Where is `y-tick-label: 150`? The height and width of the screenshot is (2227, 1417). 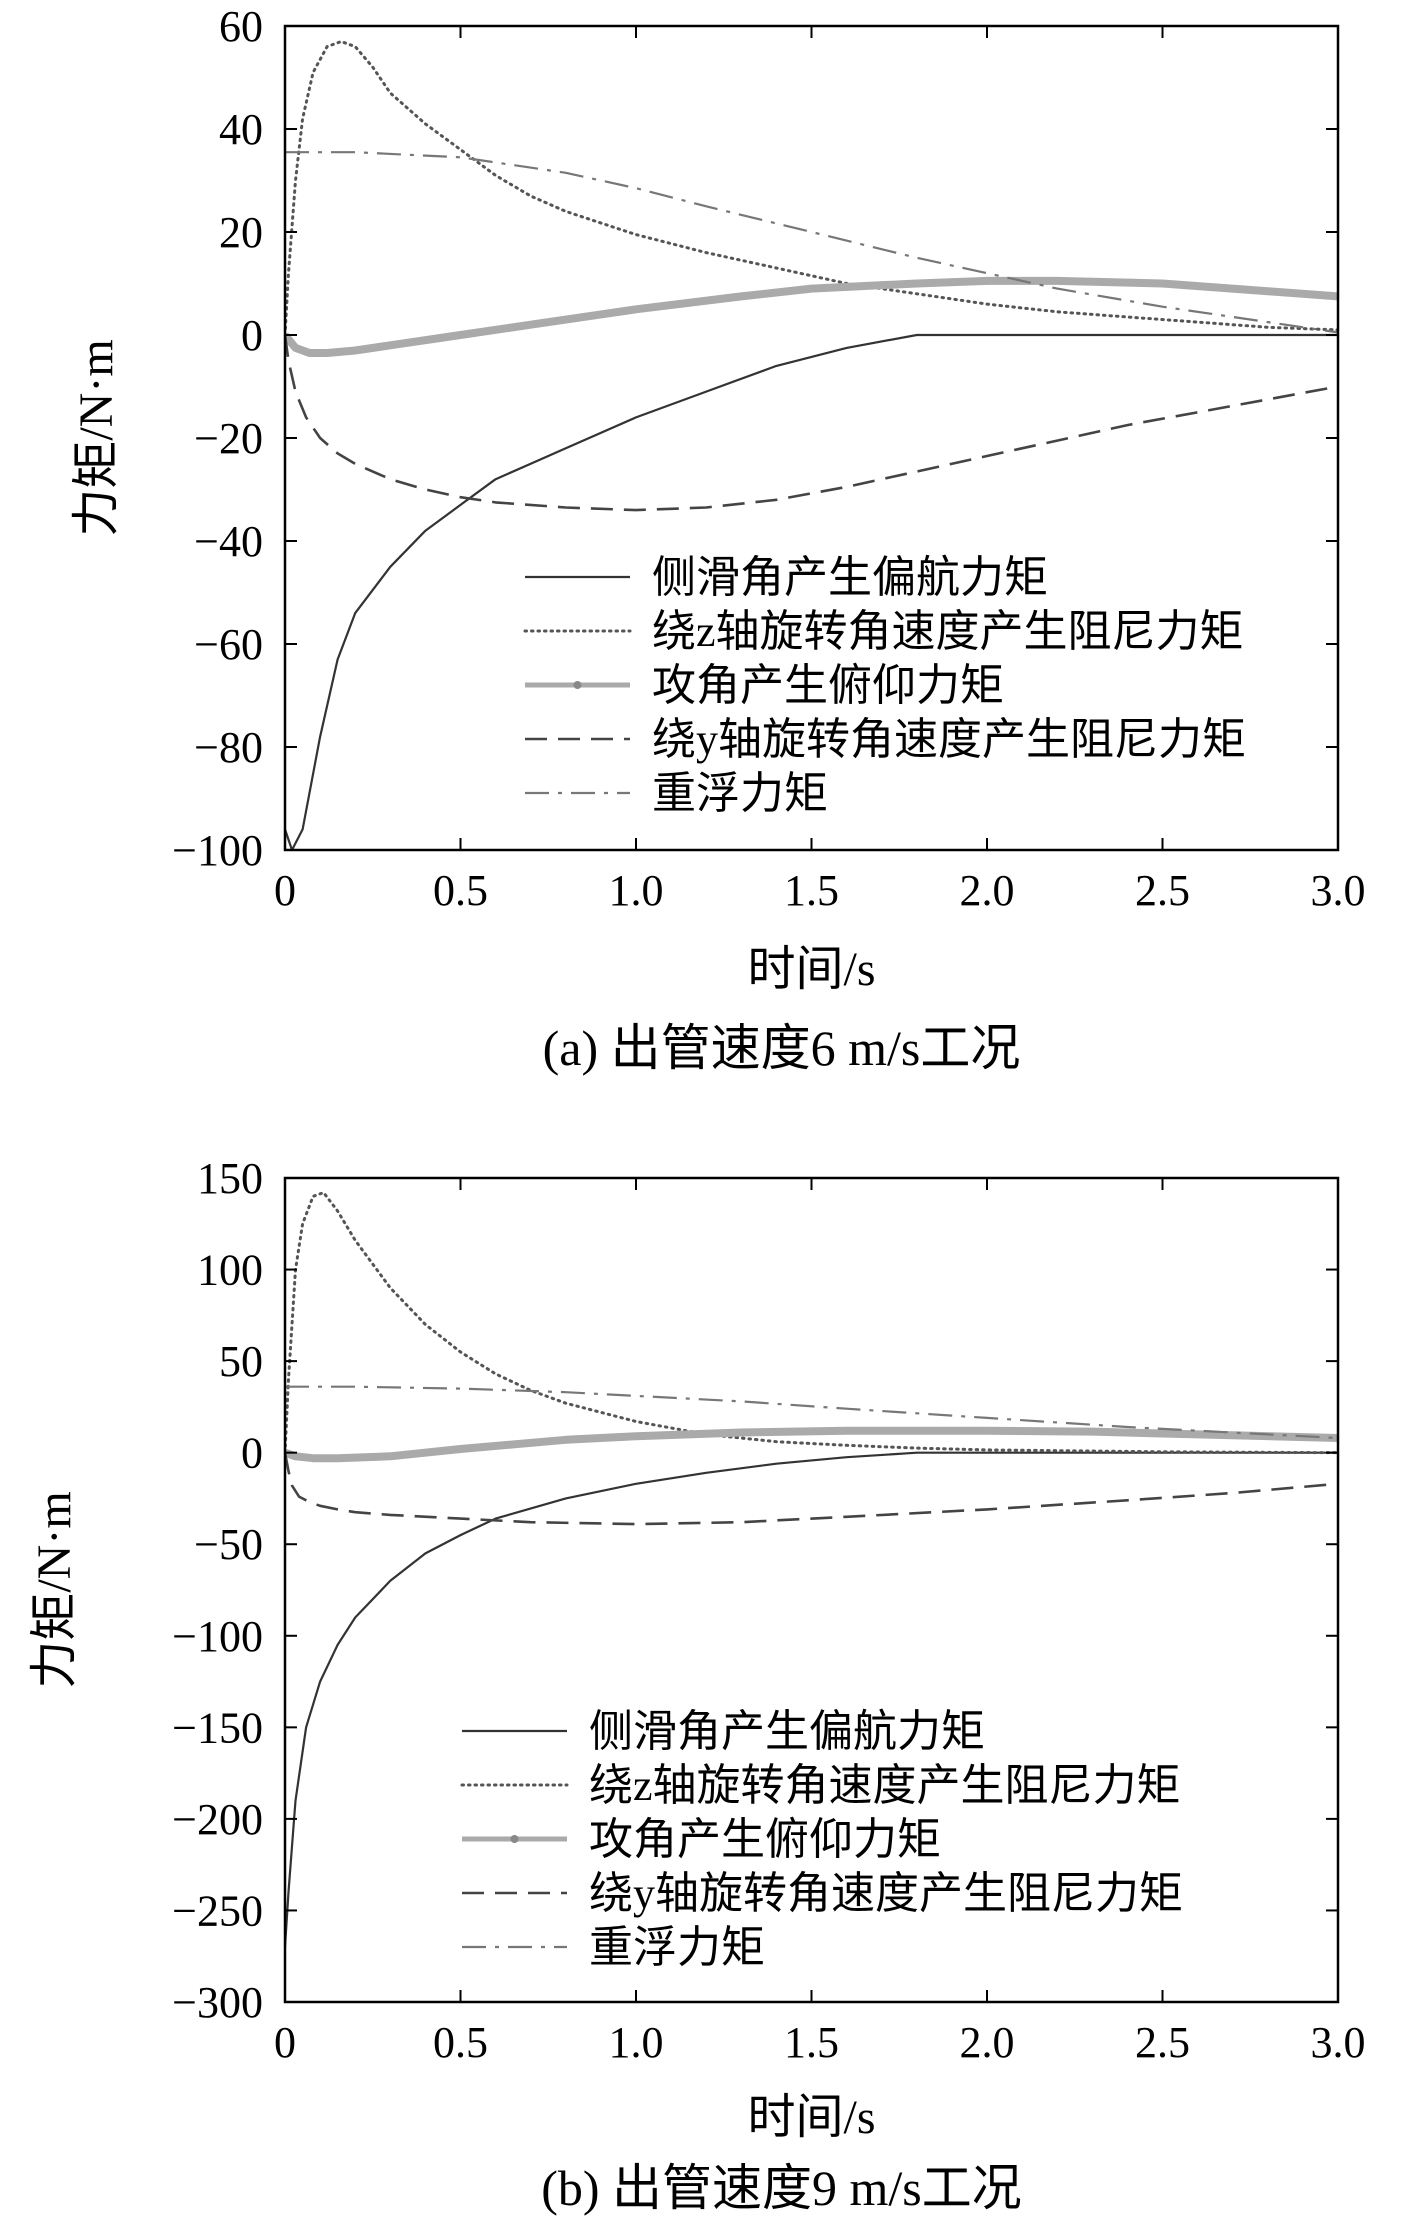 y-tick-label: 150 is located at coordinates (230, 1178).